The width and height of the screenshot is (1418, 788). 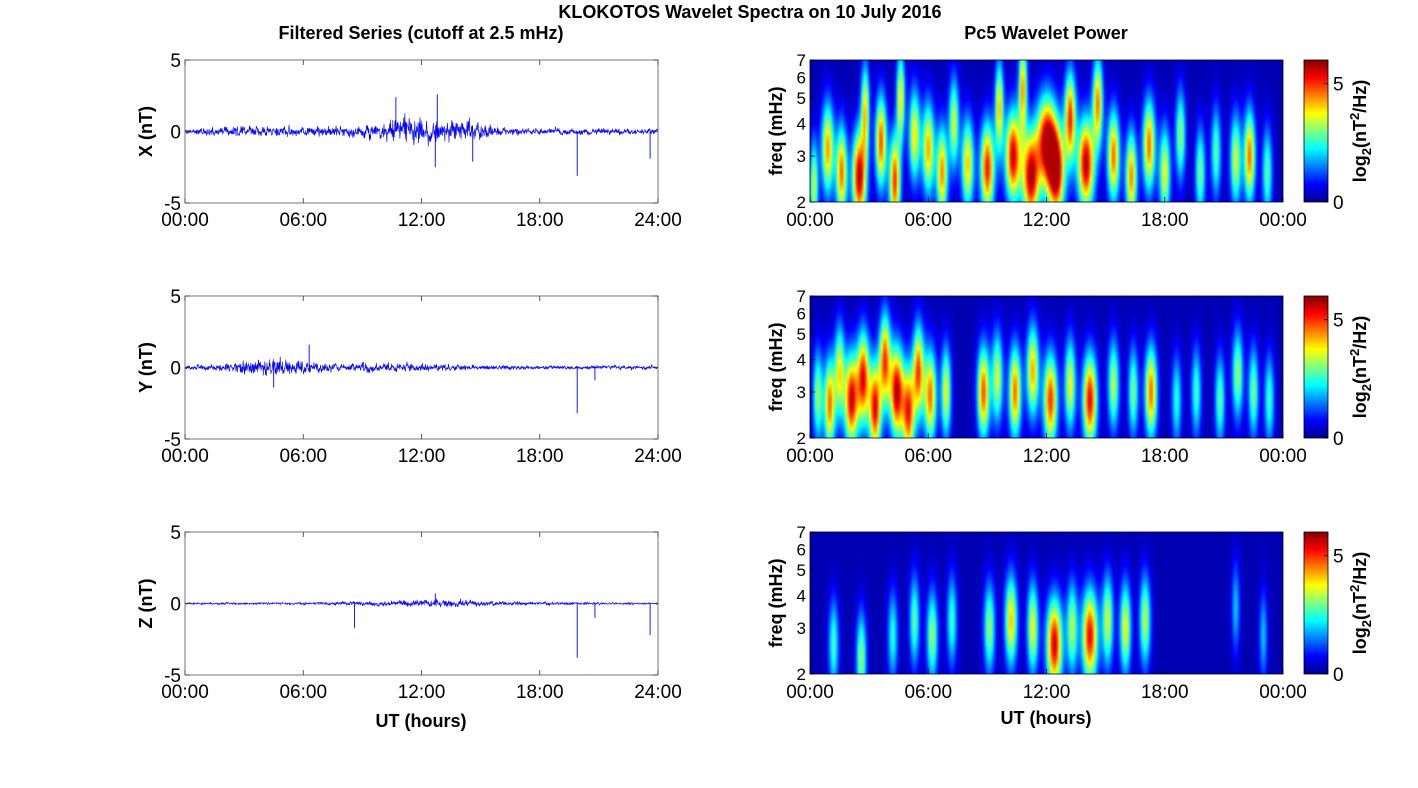 I want to click on right-xlabel: UT (hours), so click(x=1046, y=718).